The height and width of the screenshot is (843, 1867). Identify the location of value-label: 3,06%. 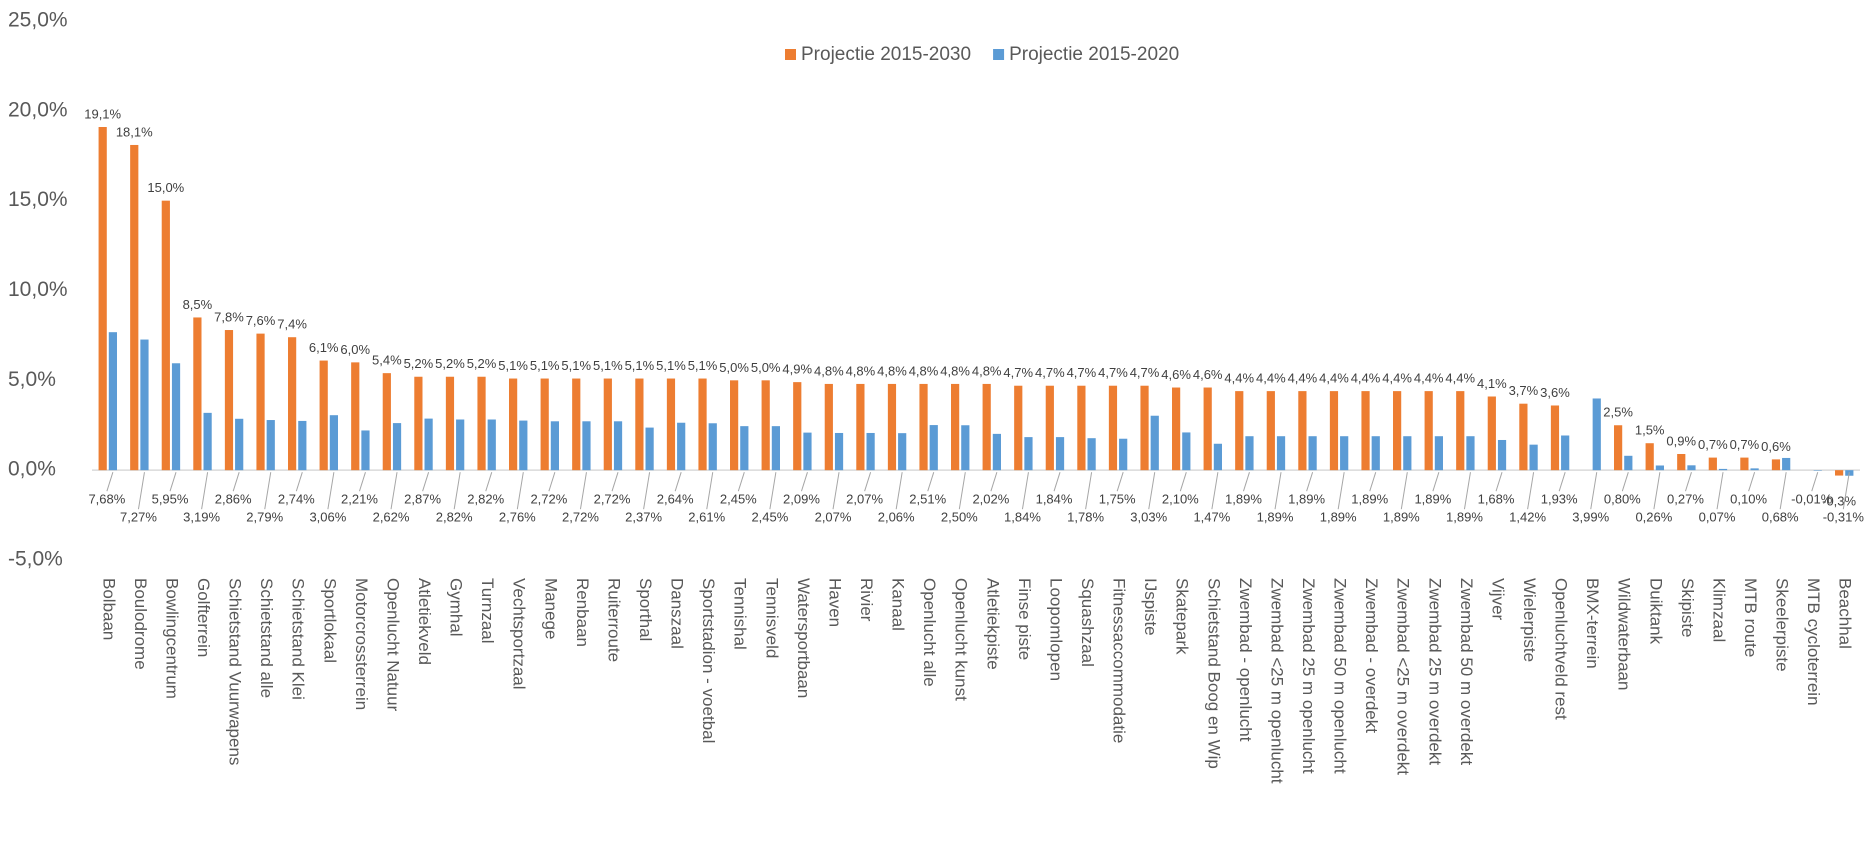
(327, 517).